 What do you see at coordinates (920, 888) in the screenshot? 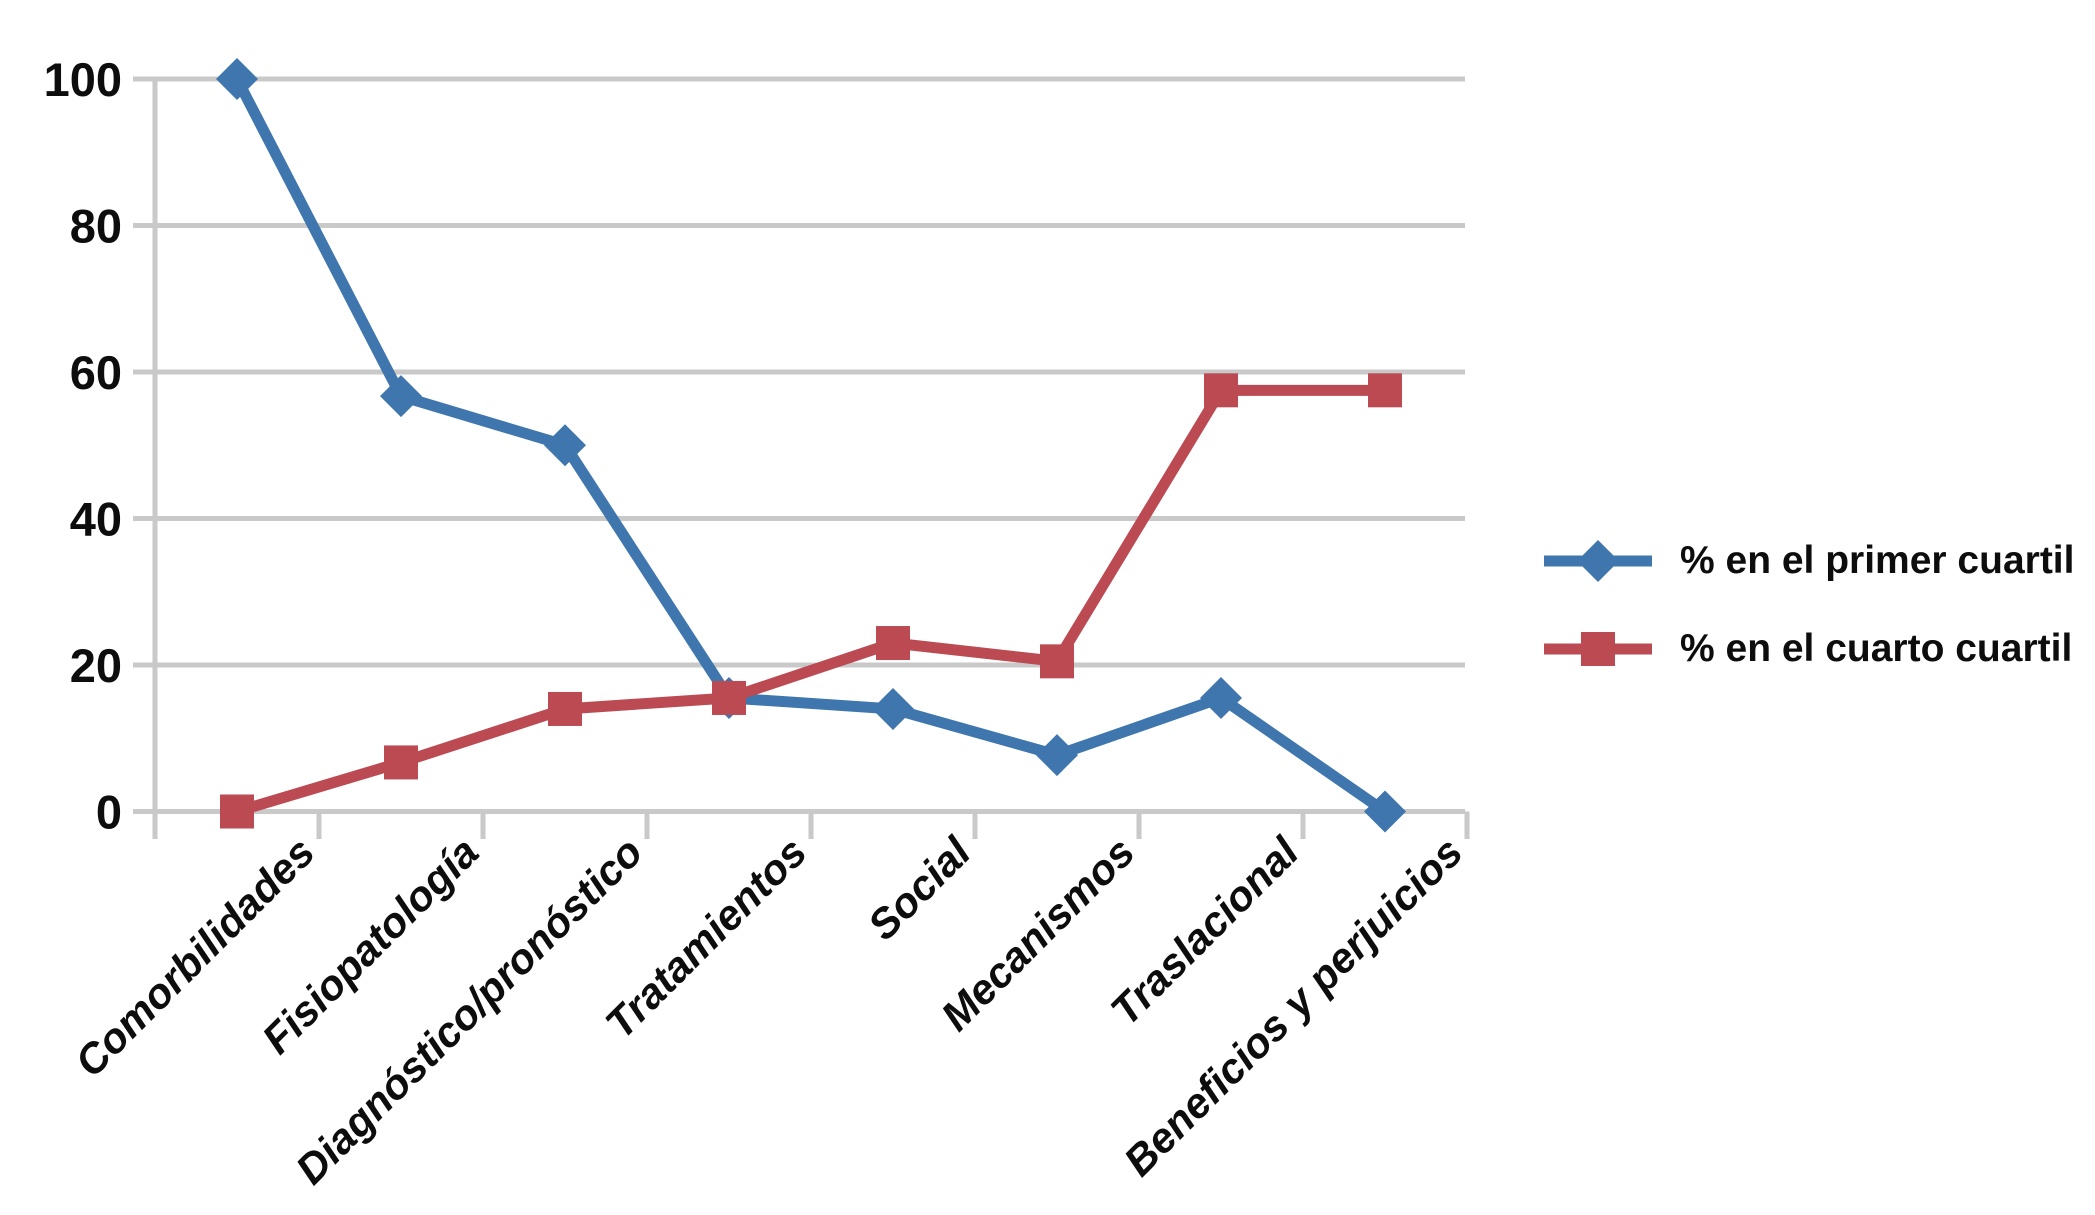
I see `x-axis-category-label: Social` at bounding box center [920, 888].